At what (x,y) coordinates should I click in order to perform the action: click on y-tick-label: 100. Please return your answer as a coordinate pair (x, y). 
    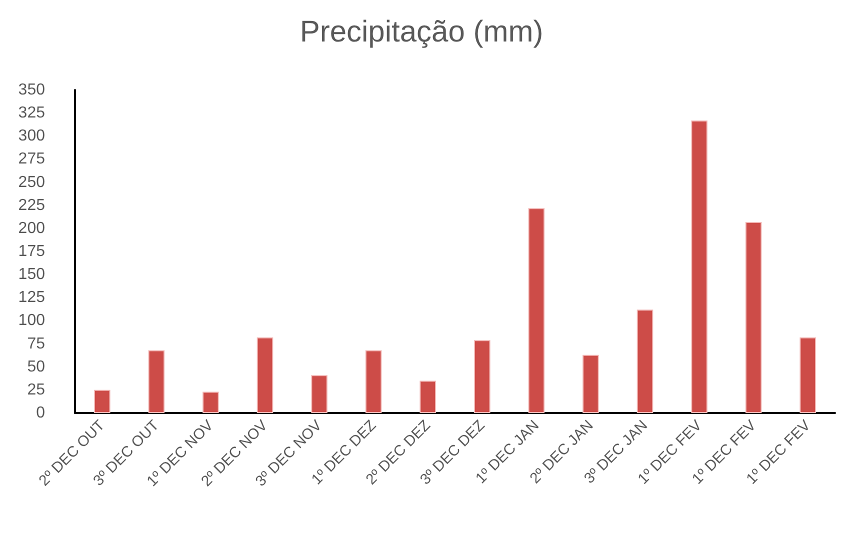
    Looking at the image, I should click on (32, 321).